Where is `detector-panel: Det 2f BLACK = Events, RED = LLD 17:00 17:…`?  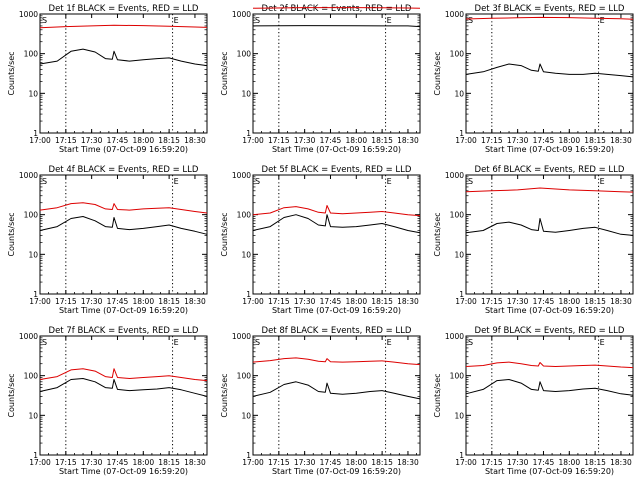
detector-panel: Det 2f BLACK = Events, RED = LLD 17:00 17:… is located at coordinates (320, 79).